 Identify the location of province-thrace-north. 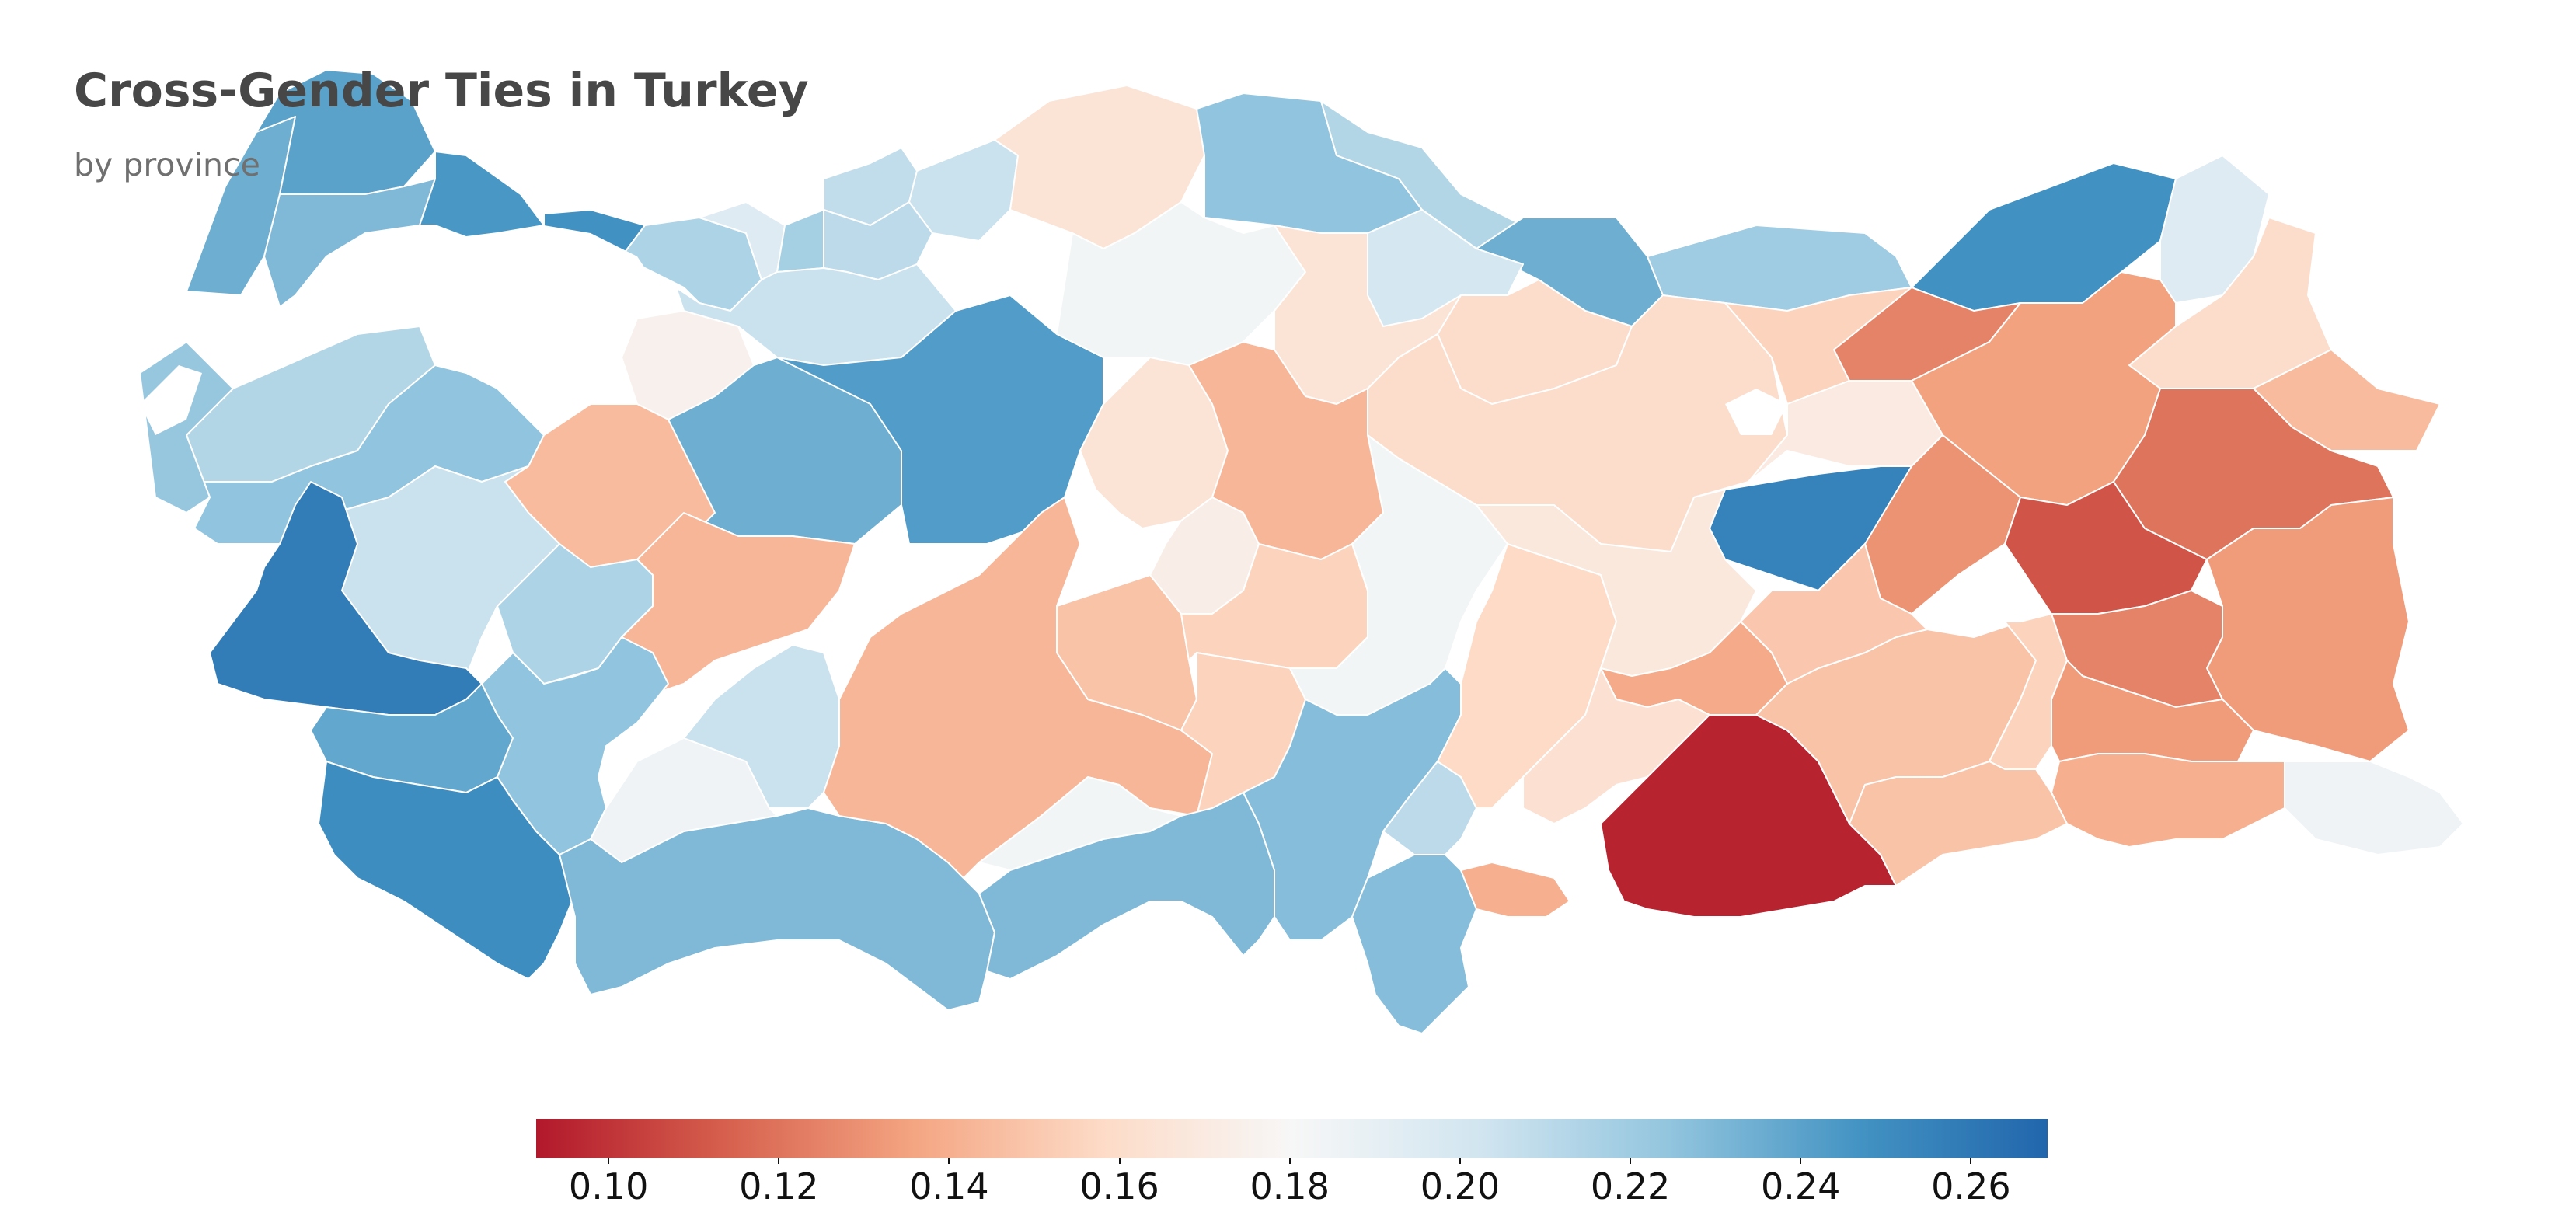
(346, 132).